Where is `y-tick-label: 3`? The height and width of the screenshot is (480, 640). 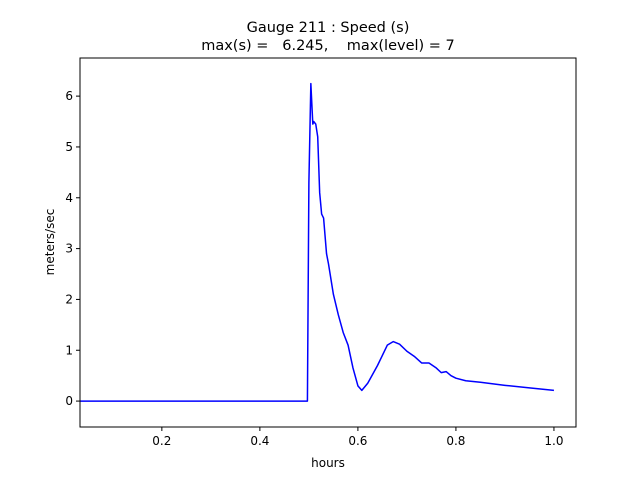
y-tick-label: 3 is located at coordinates (69, 249).